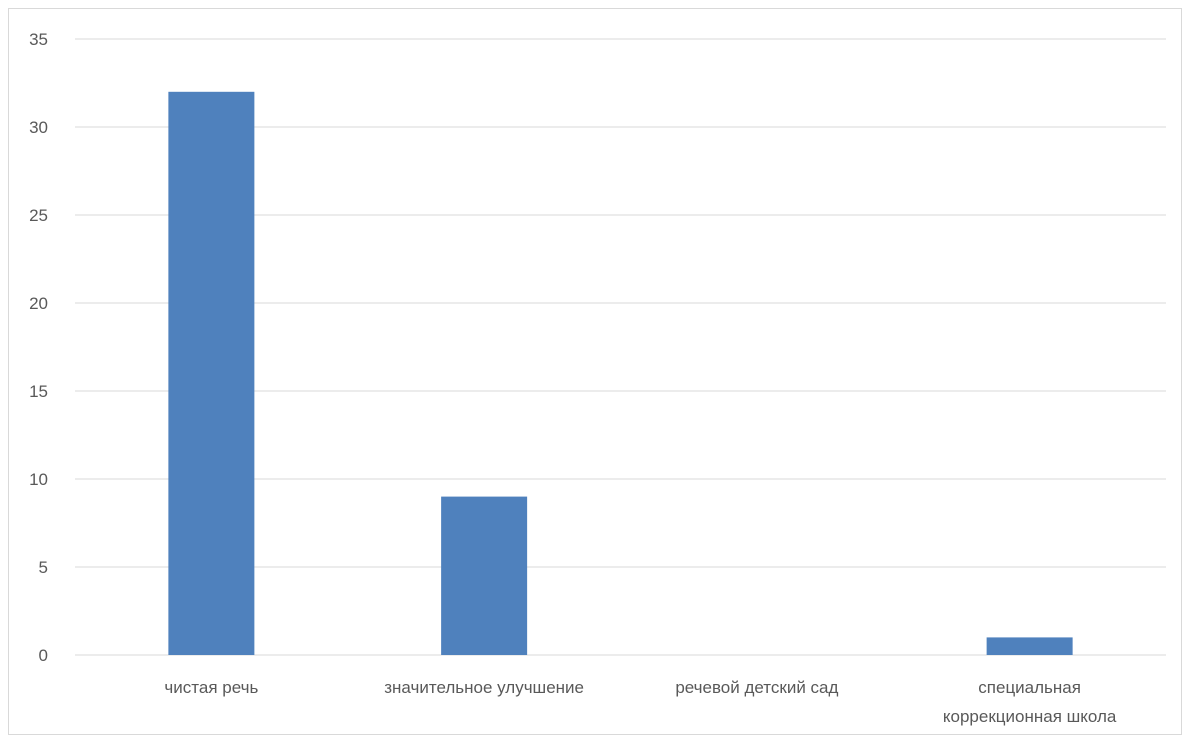 This screenshot has height=737, width=1184. What do you see at coordinates (211, 687) in the screenshot?
I see `x-category-label: чистая речь` at bounding box center [211, 687].